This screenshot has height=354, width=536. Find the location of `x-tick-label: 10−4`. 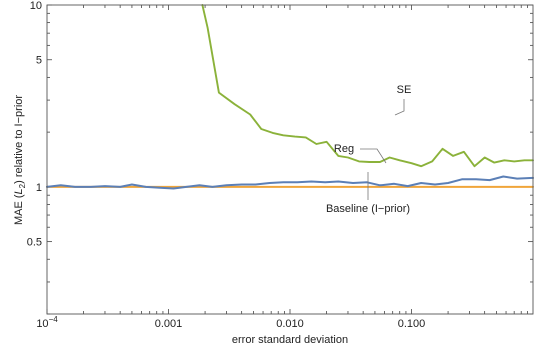

x-tick-label: 10−4 is located at coordinates (47, 322).